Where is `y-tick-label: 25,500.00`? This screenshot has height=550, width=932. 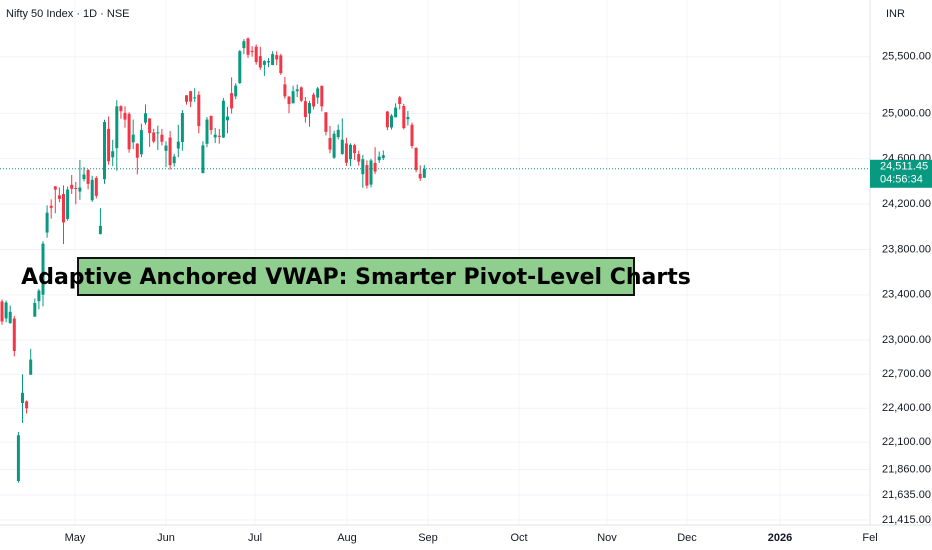 y-tick-label: 25,500.00 is located at coordinates (906, 57).